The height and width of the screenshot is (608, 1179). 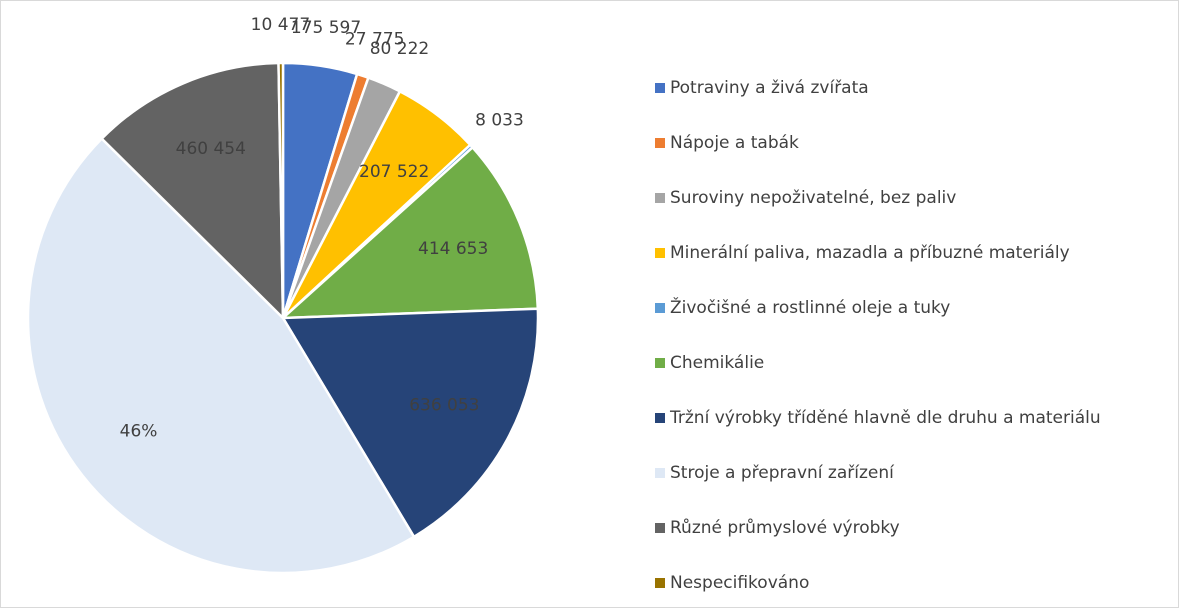 What do you see at coordinates (444, 406) in the screenshot?
I see `data-label: 636 053` at bounding box center [444, 406].